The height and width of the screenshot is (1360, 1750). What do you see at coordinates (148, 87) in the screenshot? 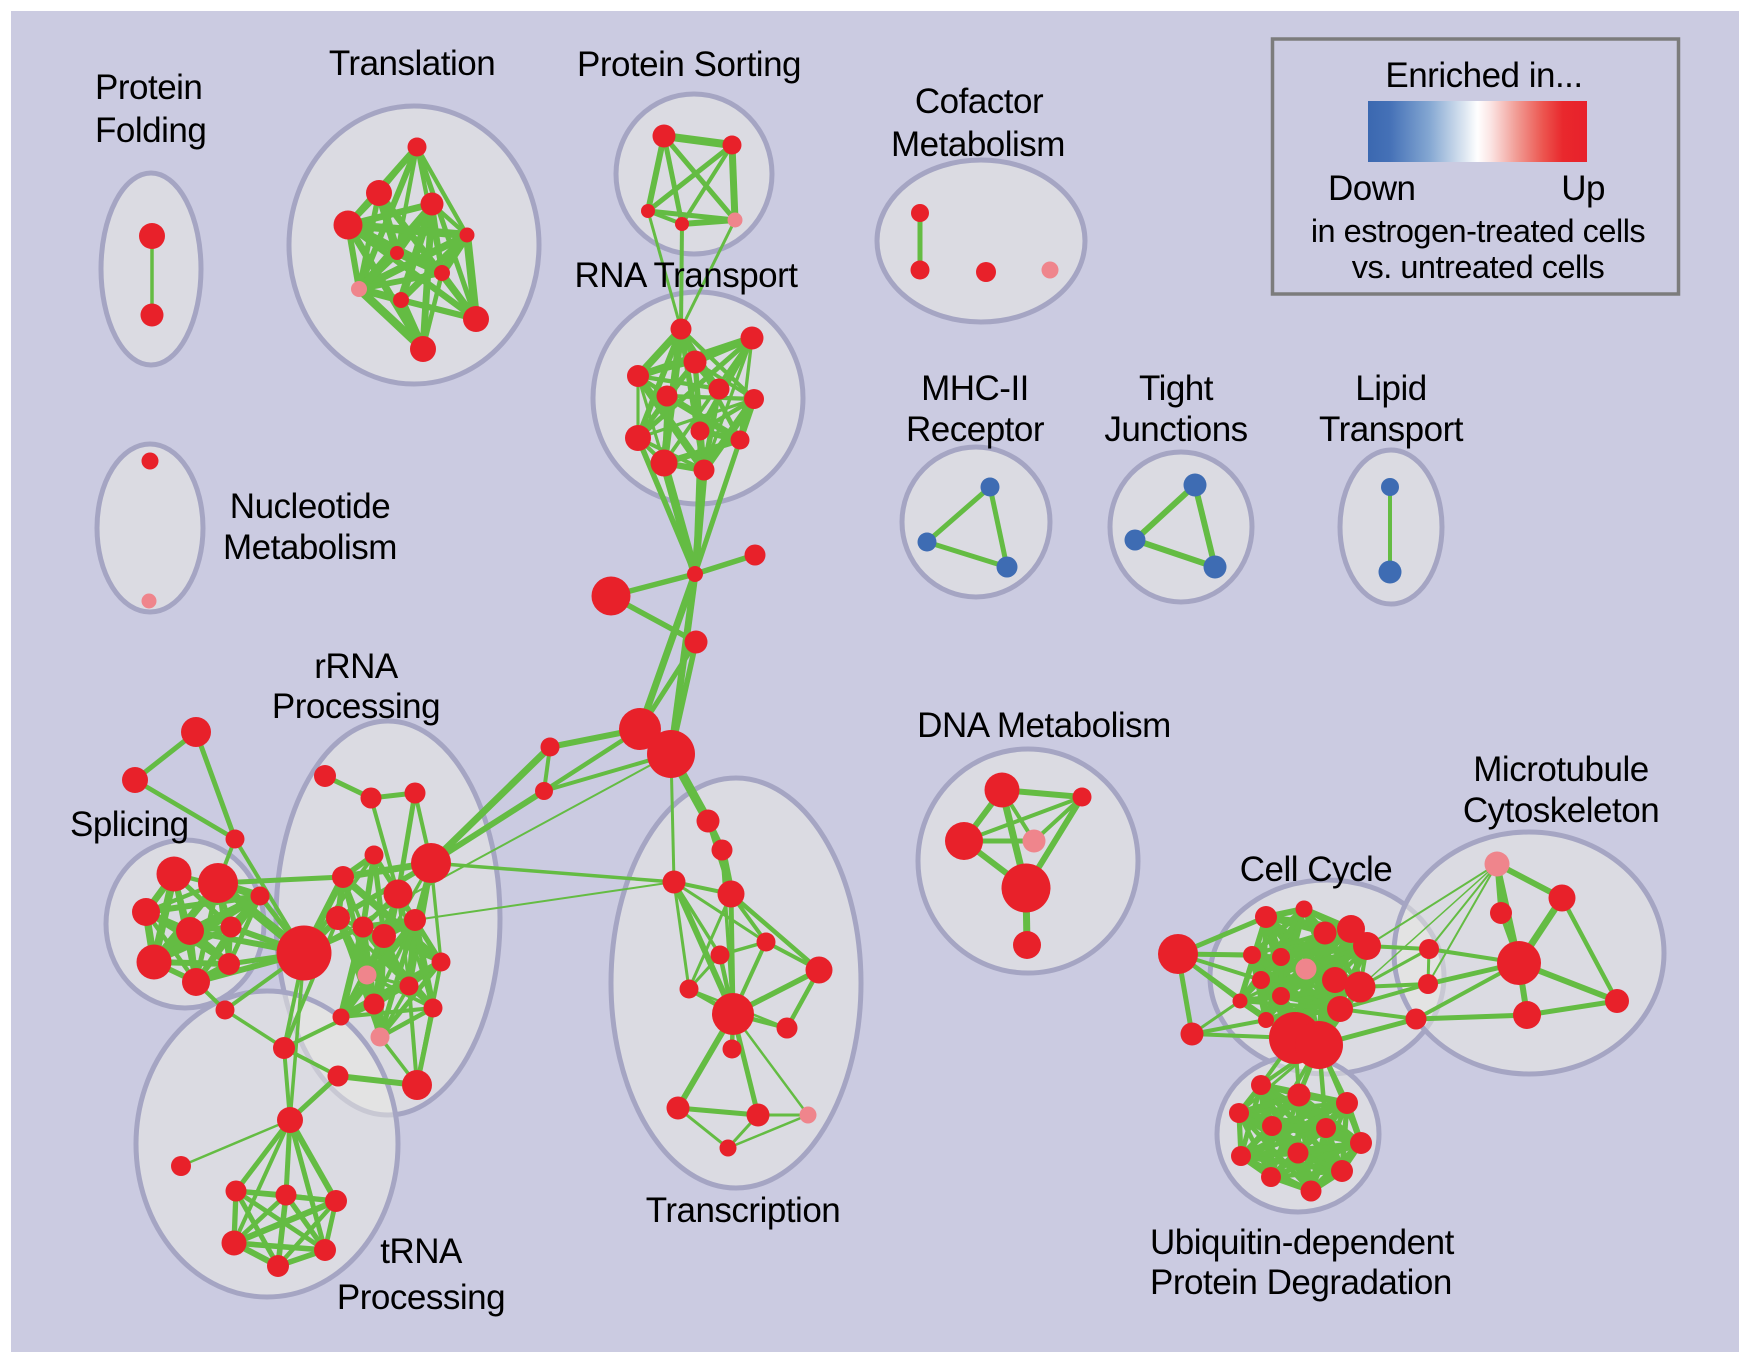
I see `svg-text: Protein` at bounding box center [148, 87].